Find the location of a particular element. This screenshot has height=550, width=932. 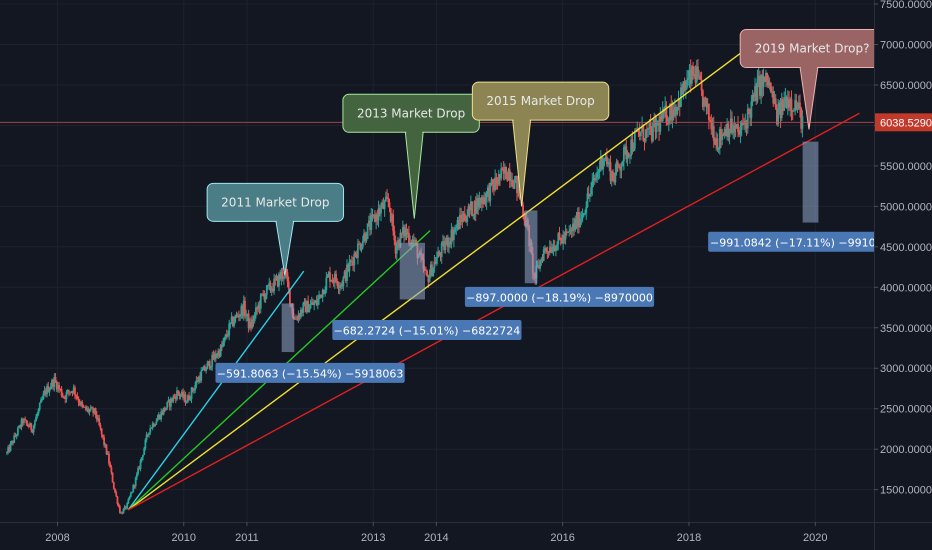

callout-joint is located at coordinates (521, 120).